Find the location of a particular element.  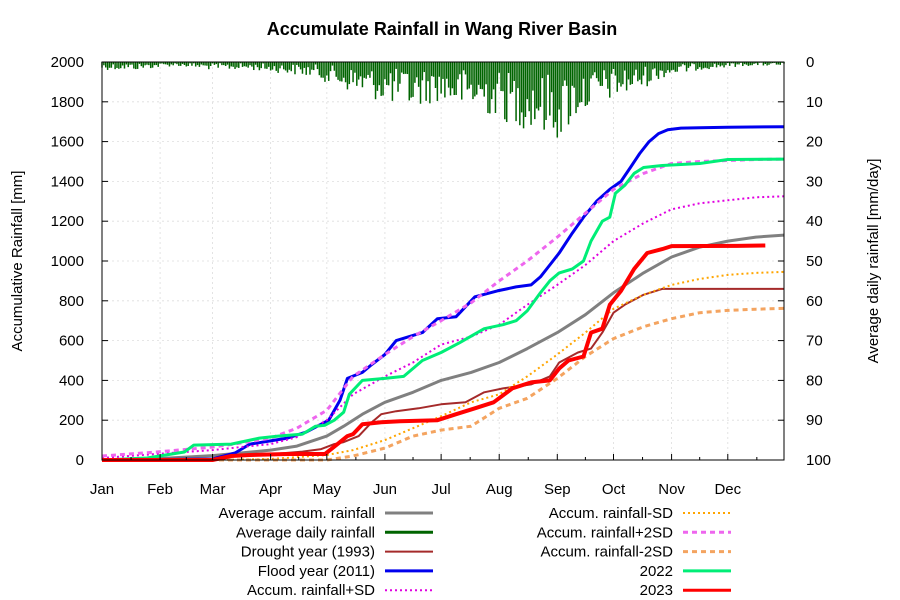

y-tick-label: 1800 is located at coordinates (67, 102).